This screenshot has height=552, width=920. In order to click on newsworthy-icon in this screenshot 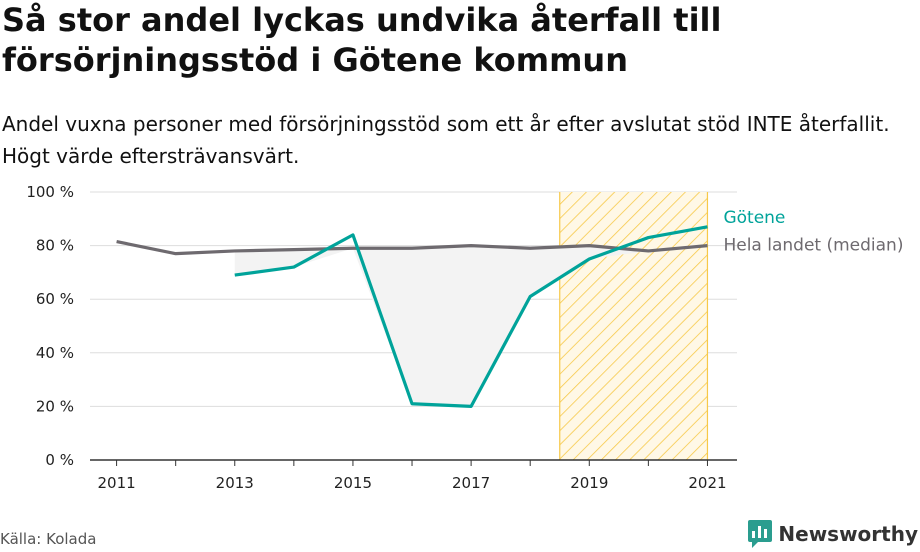, I will do `click(760, 534)`.